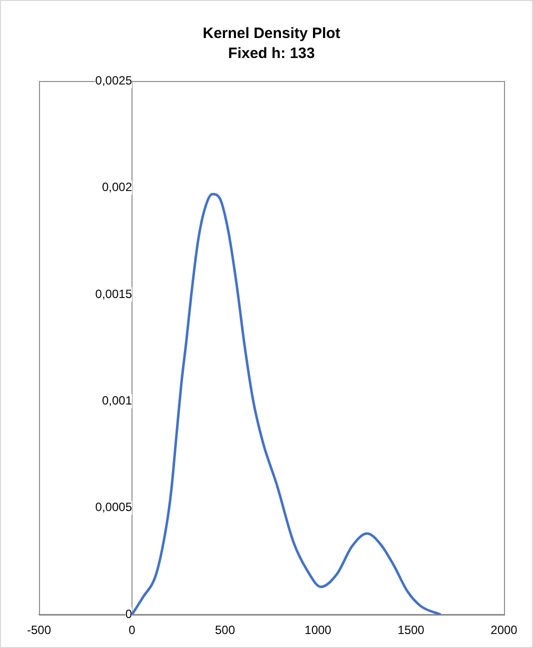 The width and height of the screenshot is (533, 648). What do you see at coordinates (39, 630) in the screenshot?
I see `x-tick-label: -500` at bounding box center [39, 630].